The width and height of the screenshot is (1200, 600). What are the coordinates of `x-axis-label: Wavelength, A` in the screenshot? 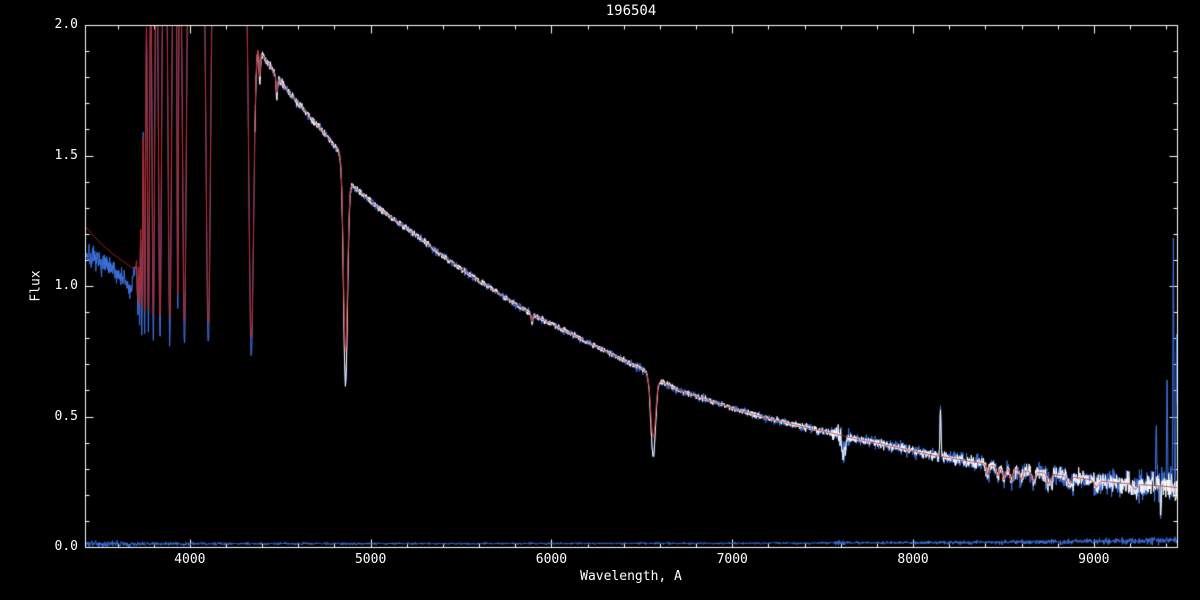 It's located at (631, 576).